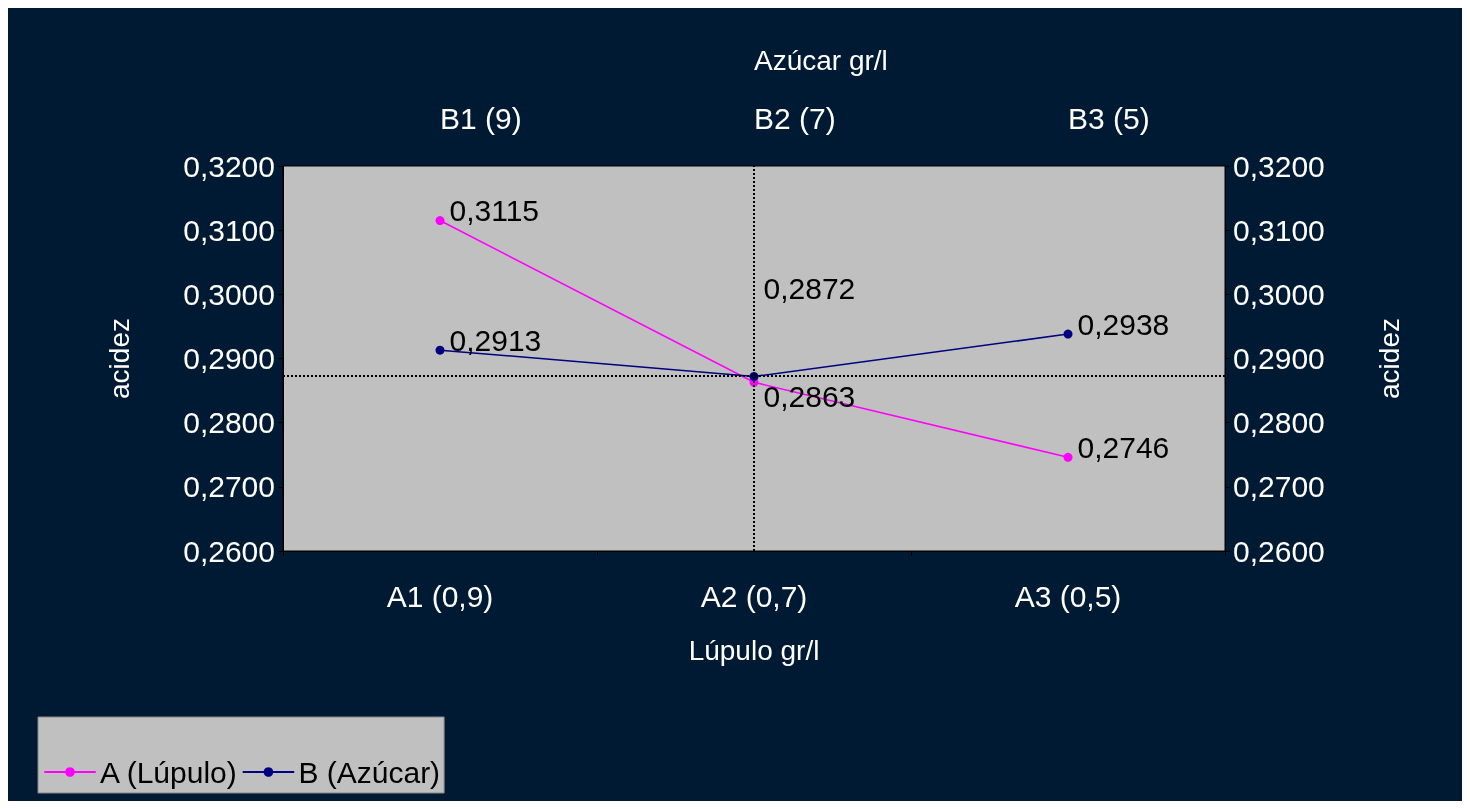  I want to click on data-label: 0,2938, so click(1123, 324).